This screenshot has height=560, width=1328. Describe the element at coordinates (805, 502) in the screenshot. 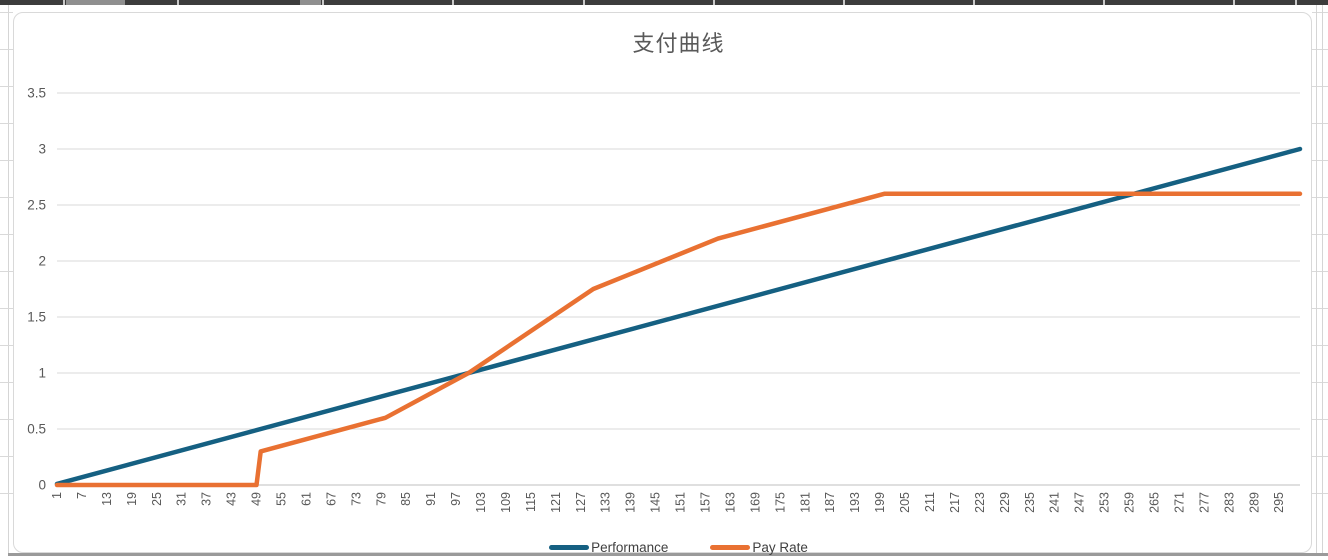

I see `x-axis-tick-label: 181` at that location.